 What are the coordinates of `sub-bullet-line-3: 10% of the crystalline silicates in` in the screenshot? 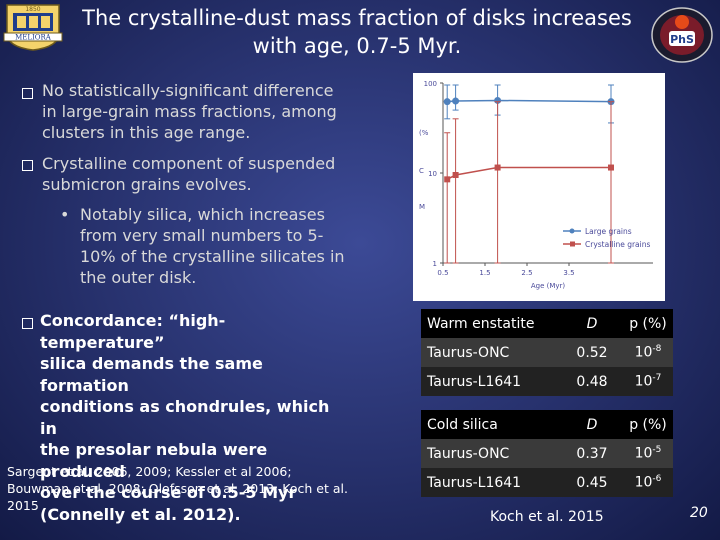 It's located at (212, 256).